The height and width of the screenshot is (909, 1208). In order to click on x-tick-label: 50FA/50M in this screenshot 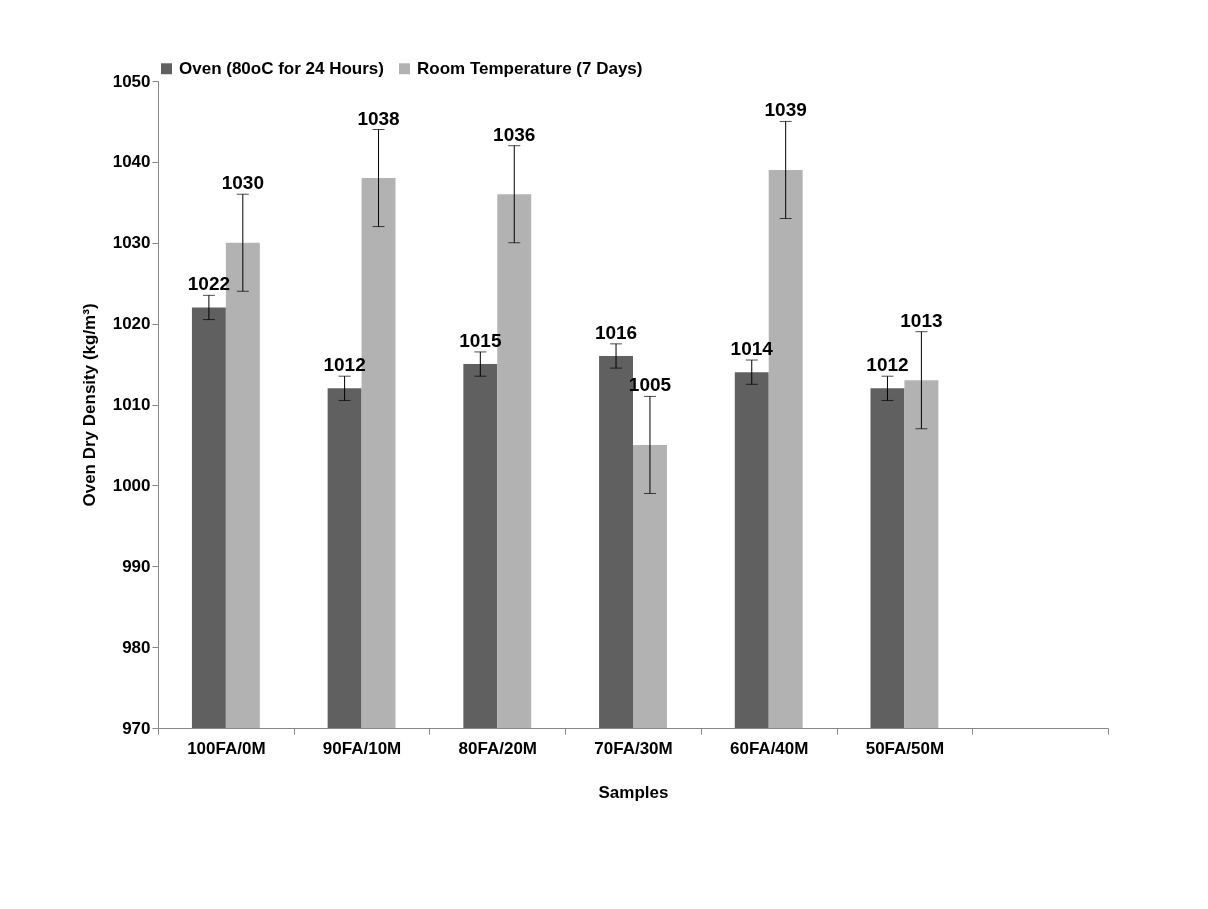, I will do `click(905, 748)`.